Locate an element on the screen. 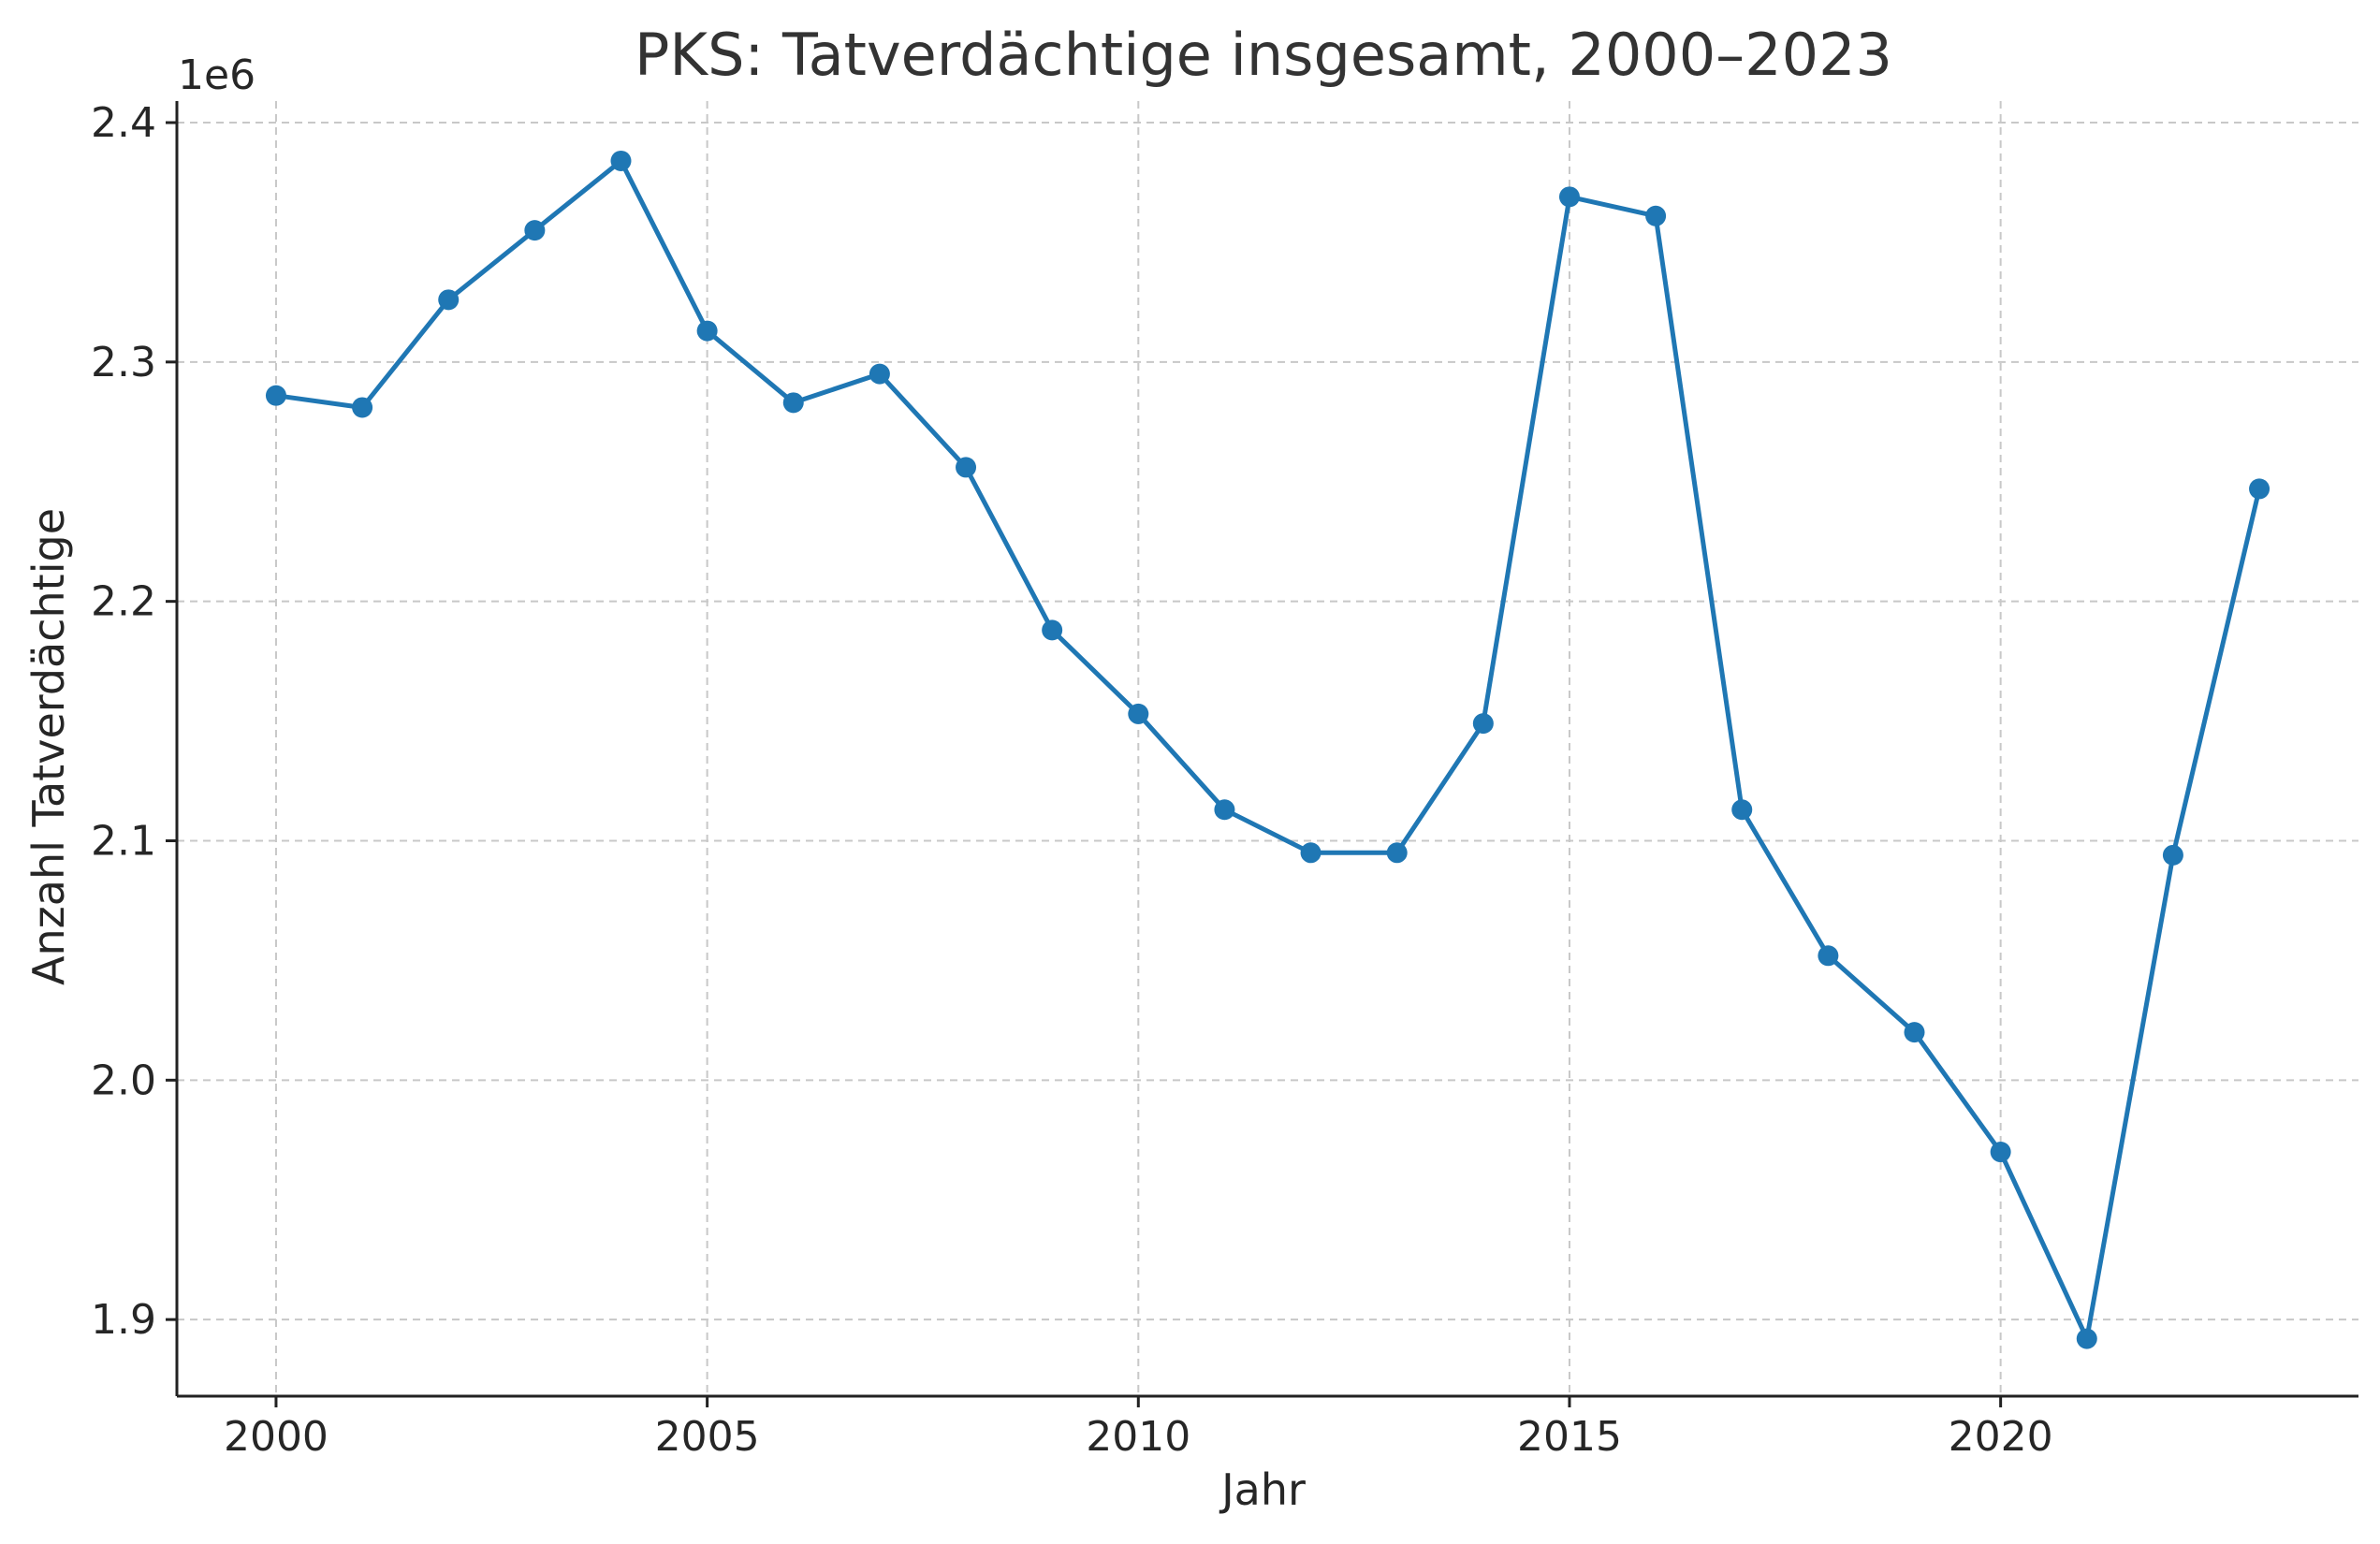 This screenshot has height=1544, width=2380. x-tick-label: 2000 is located at coordinates (276, 1437).